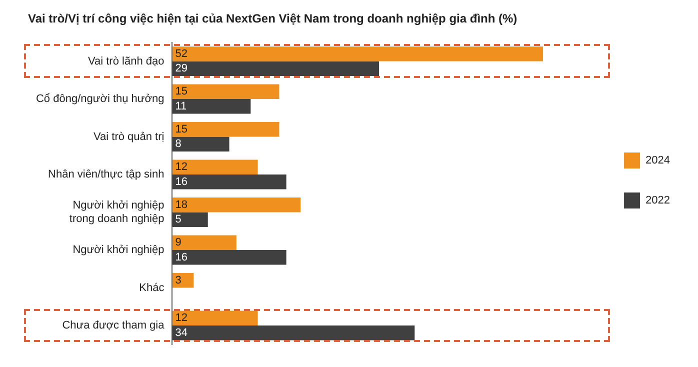 The height and width of the screenshot is (367, 698). Describe the element at coordinates (178, 242) in the screenshot. I see `data-label: 9` at that location.